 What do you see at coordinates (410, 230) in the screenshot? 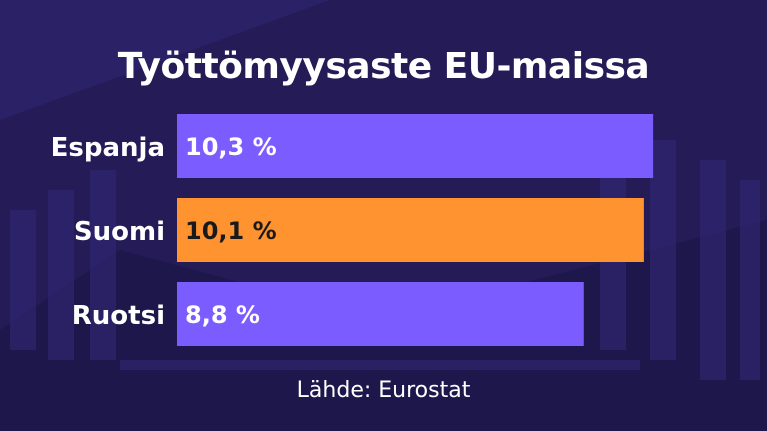
I see `bar-suomi` at bounding box center [410, 230].